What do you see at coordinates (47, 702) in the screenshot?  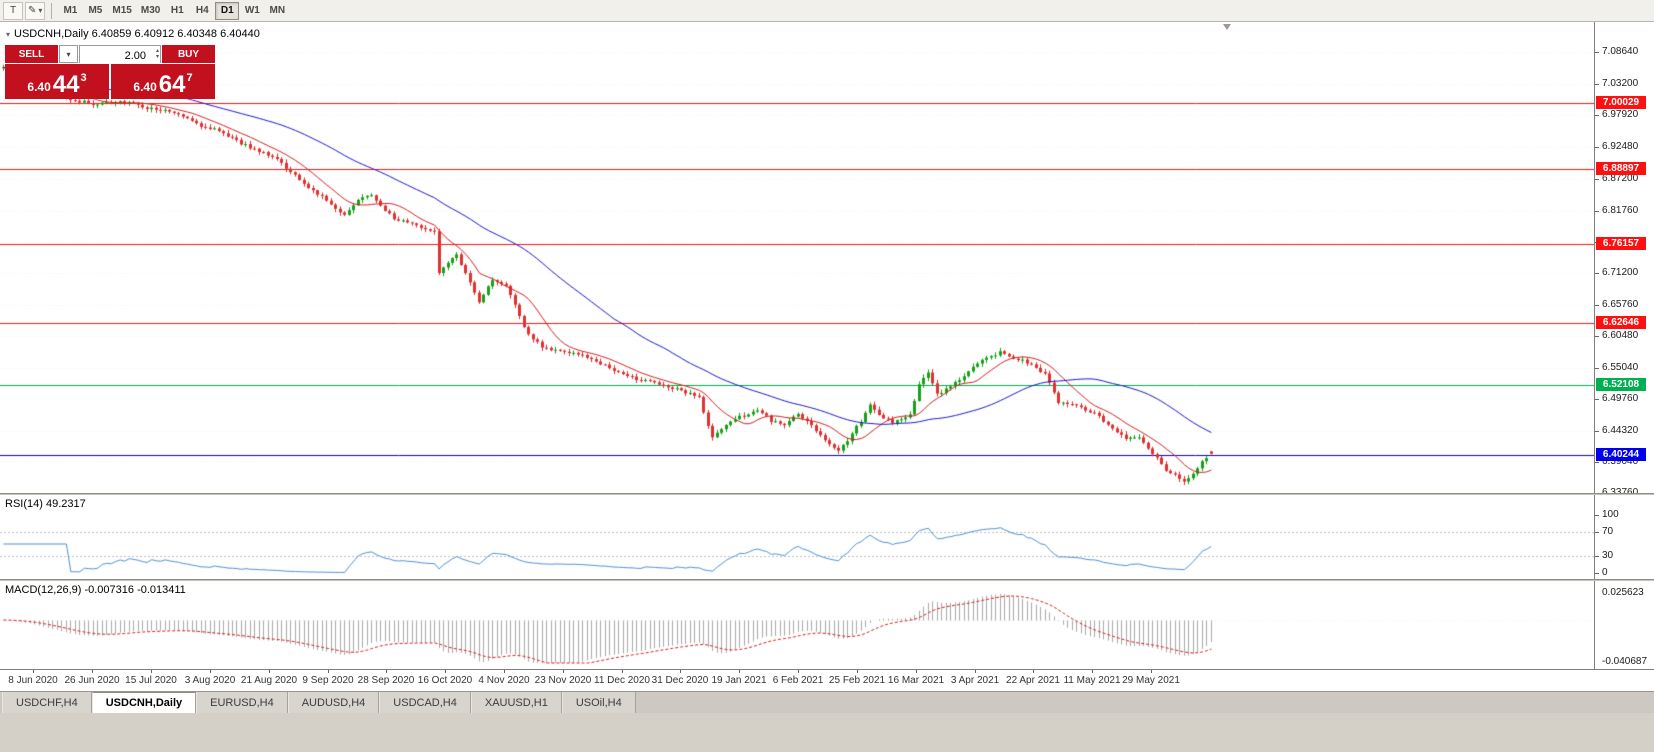 I see `chart-tab-usdchf-h4: USDCHF,H4` at bounding box center [47, 702].